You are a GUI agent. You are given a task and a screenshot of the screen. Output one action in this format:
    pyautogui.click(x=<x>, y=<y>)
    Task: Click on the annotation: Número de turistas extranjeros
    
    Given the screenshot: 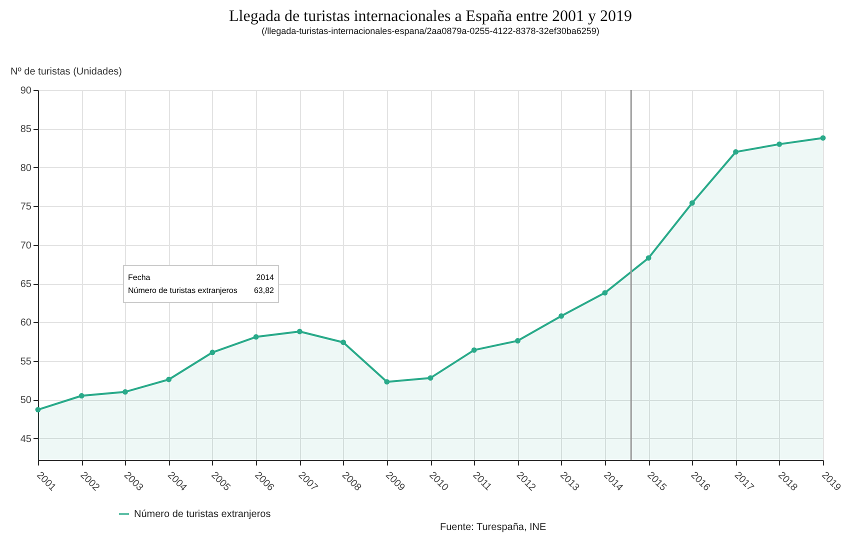 What is the action you would take?
    pyautogui.click(x=183, y=291)
    